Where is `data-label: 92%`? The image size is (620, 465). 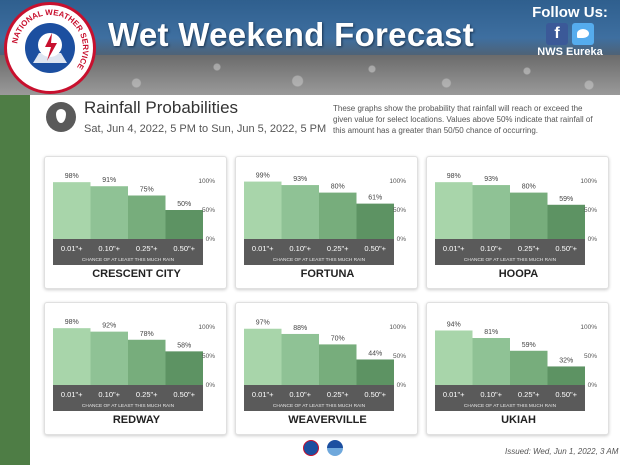 data-label: 92% is located at coordinates (109, 326).